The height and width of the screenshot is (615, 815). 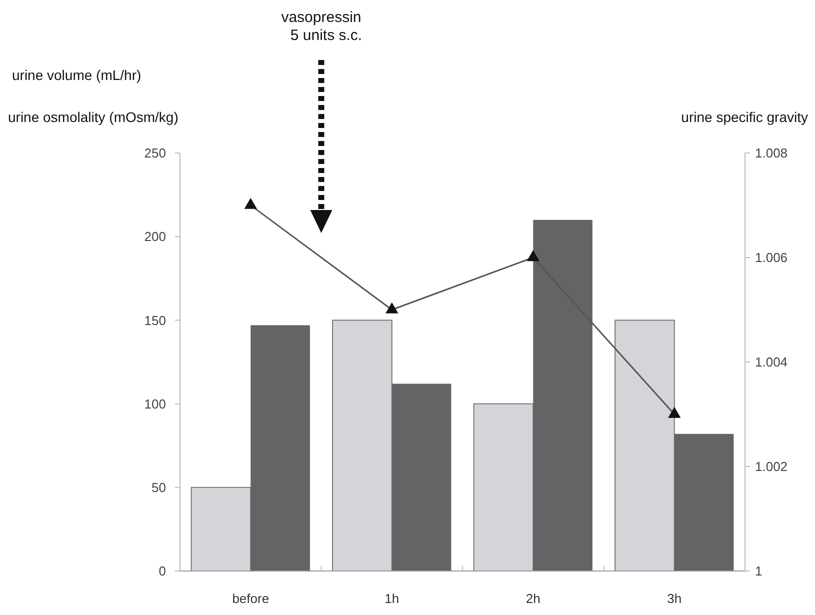 I want to click on x-tick-label: 3h, so click(x=674, y=598).